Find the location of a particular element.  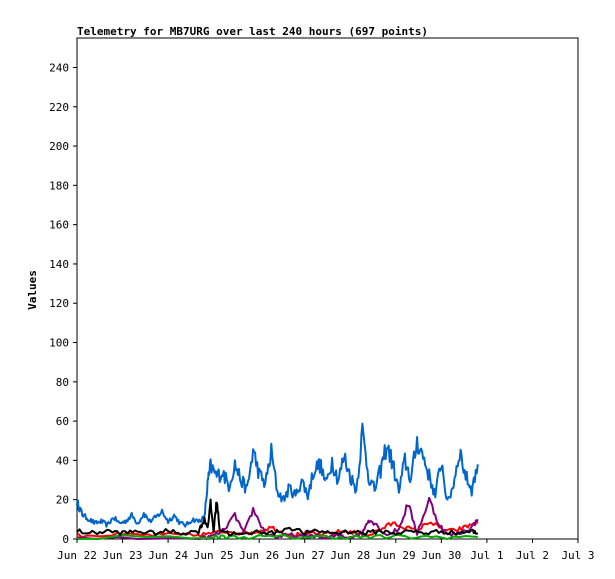

y-tick-label: 20 is located at coordinates (62, 500).